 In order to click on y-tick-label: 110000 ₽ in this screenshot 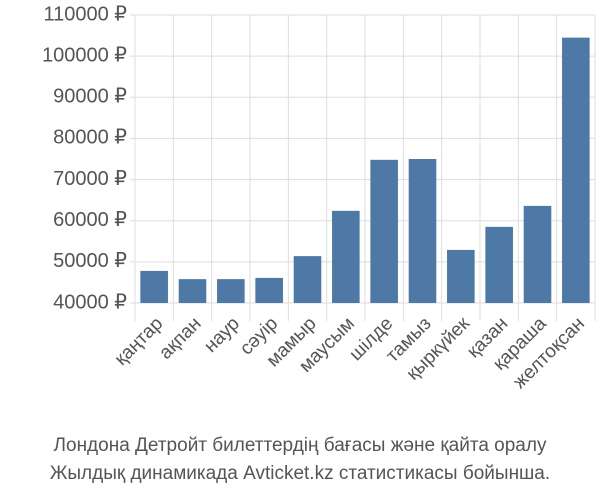, I will do `click(85, 14)`.